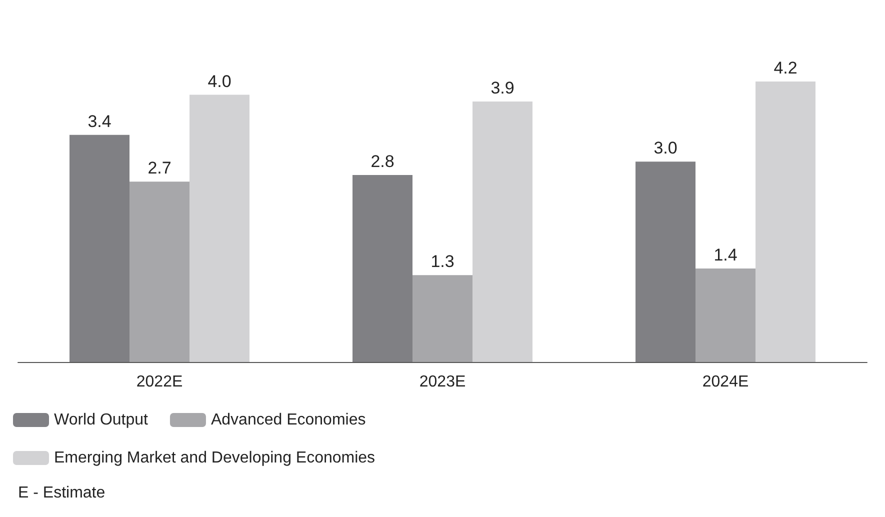 Image resolution: width=885 pixels, height=517 pixels. What do you see at coordinates (382, 161) in the screenshot?
I see `data-label: 2.8` at bounding box center [382, 161].